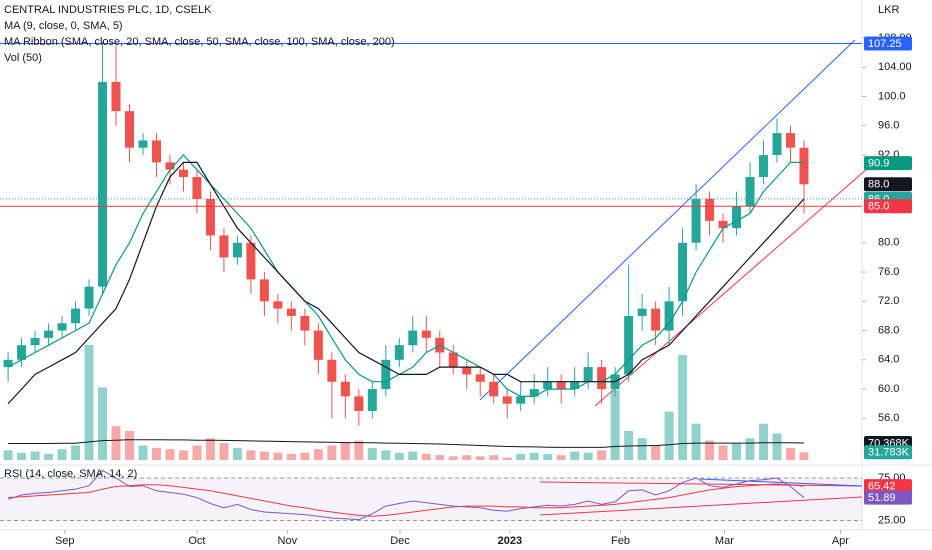 The height and width of the screenshot is (550, 932). I want to click on volume-ma-line, so click(406, 443).